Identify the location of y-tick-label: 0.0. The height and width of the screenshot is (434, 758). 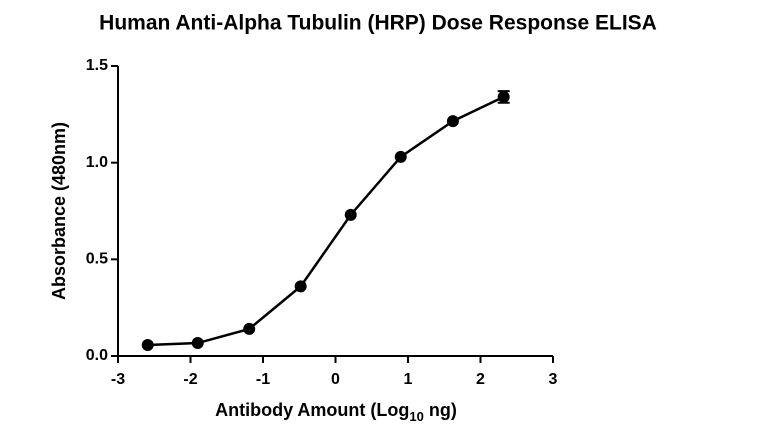
(97, 355).